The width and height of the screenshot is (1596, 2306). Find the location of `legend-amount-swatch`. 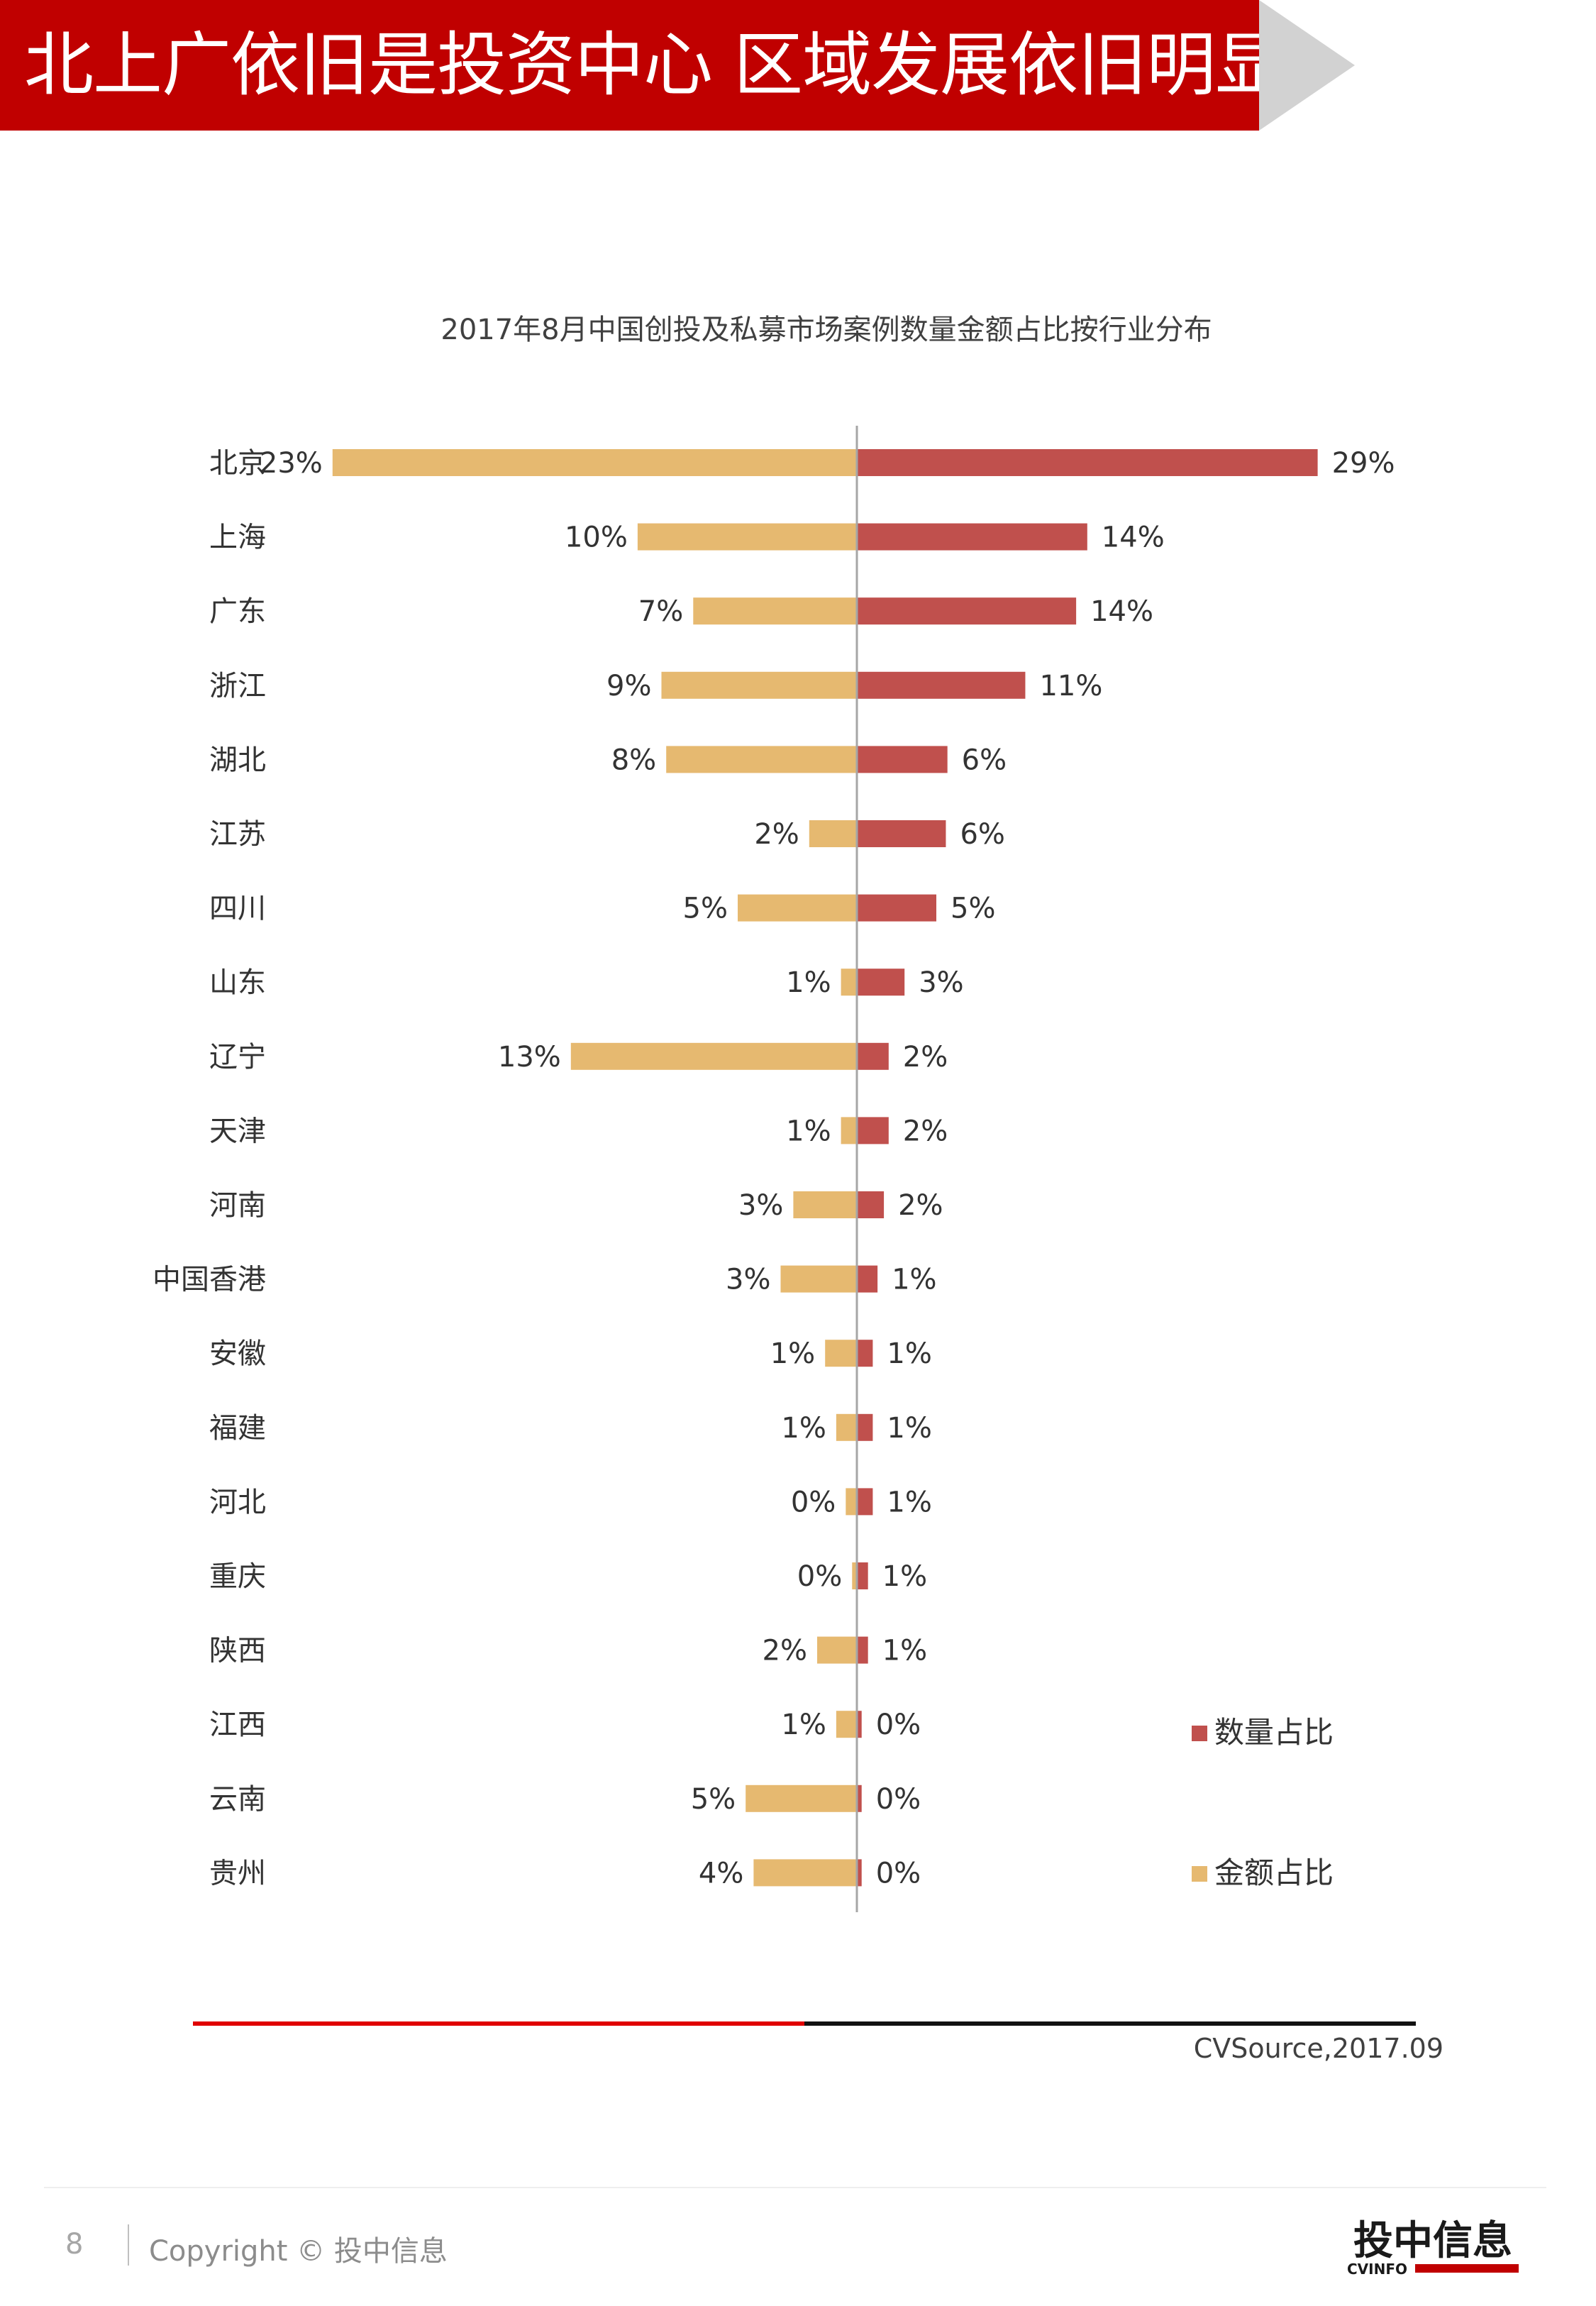

legend-amount-swatch is located at coordinates (1200, 1874).